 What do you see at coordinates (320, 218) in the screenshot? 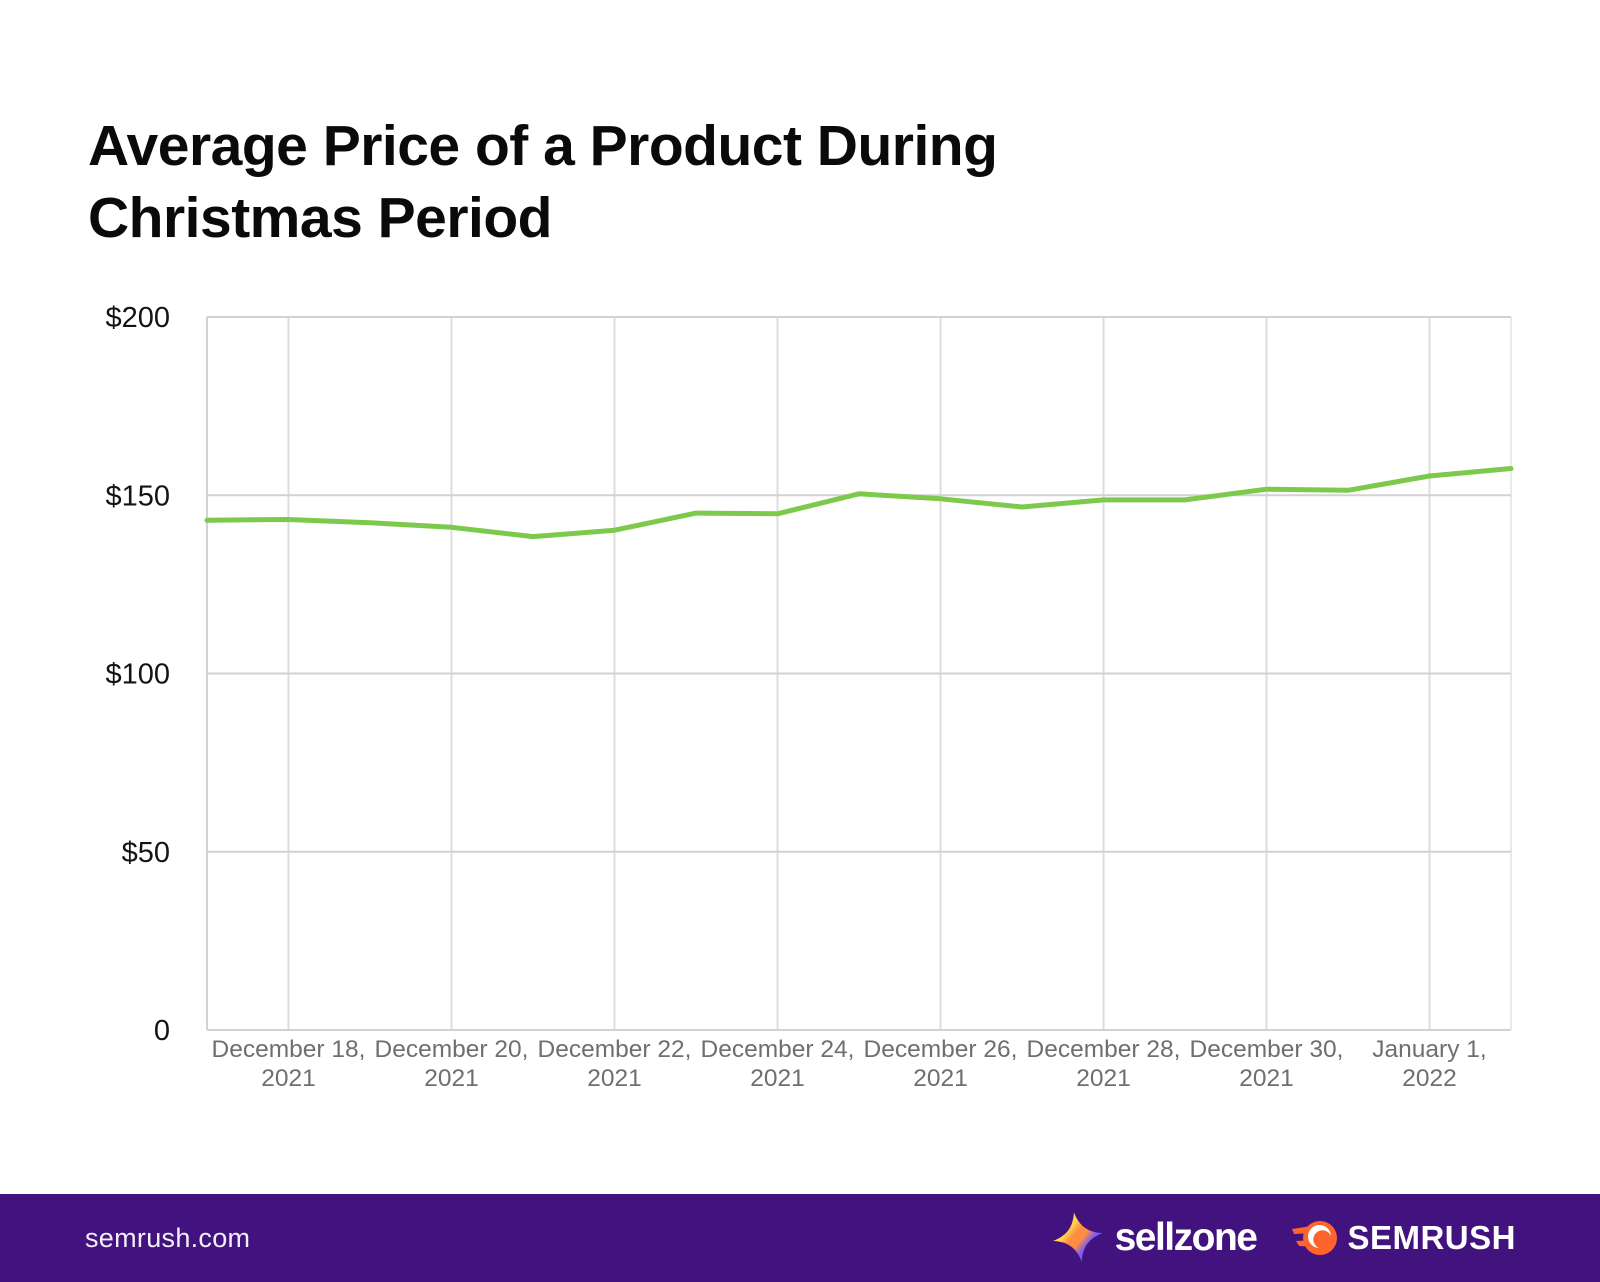
I see `page-title-line2: Christmas Period` at bounding box center [320, 218].